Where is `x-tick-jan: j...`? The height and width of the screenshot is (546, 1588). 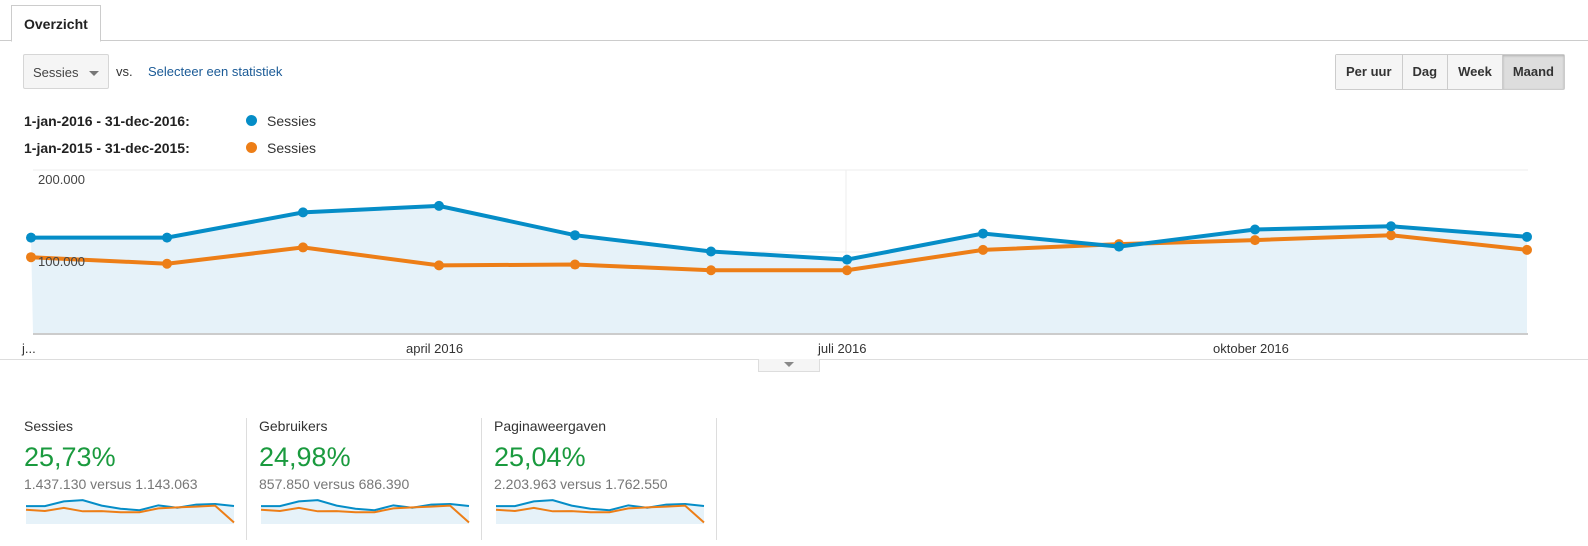
x-tick-jan: j... is located at coordinates (28, 348).